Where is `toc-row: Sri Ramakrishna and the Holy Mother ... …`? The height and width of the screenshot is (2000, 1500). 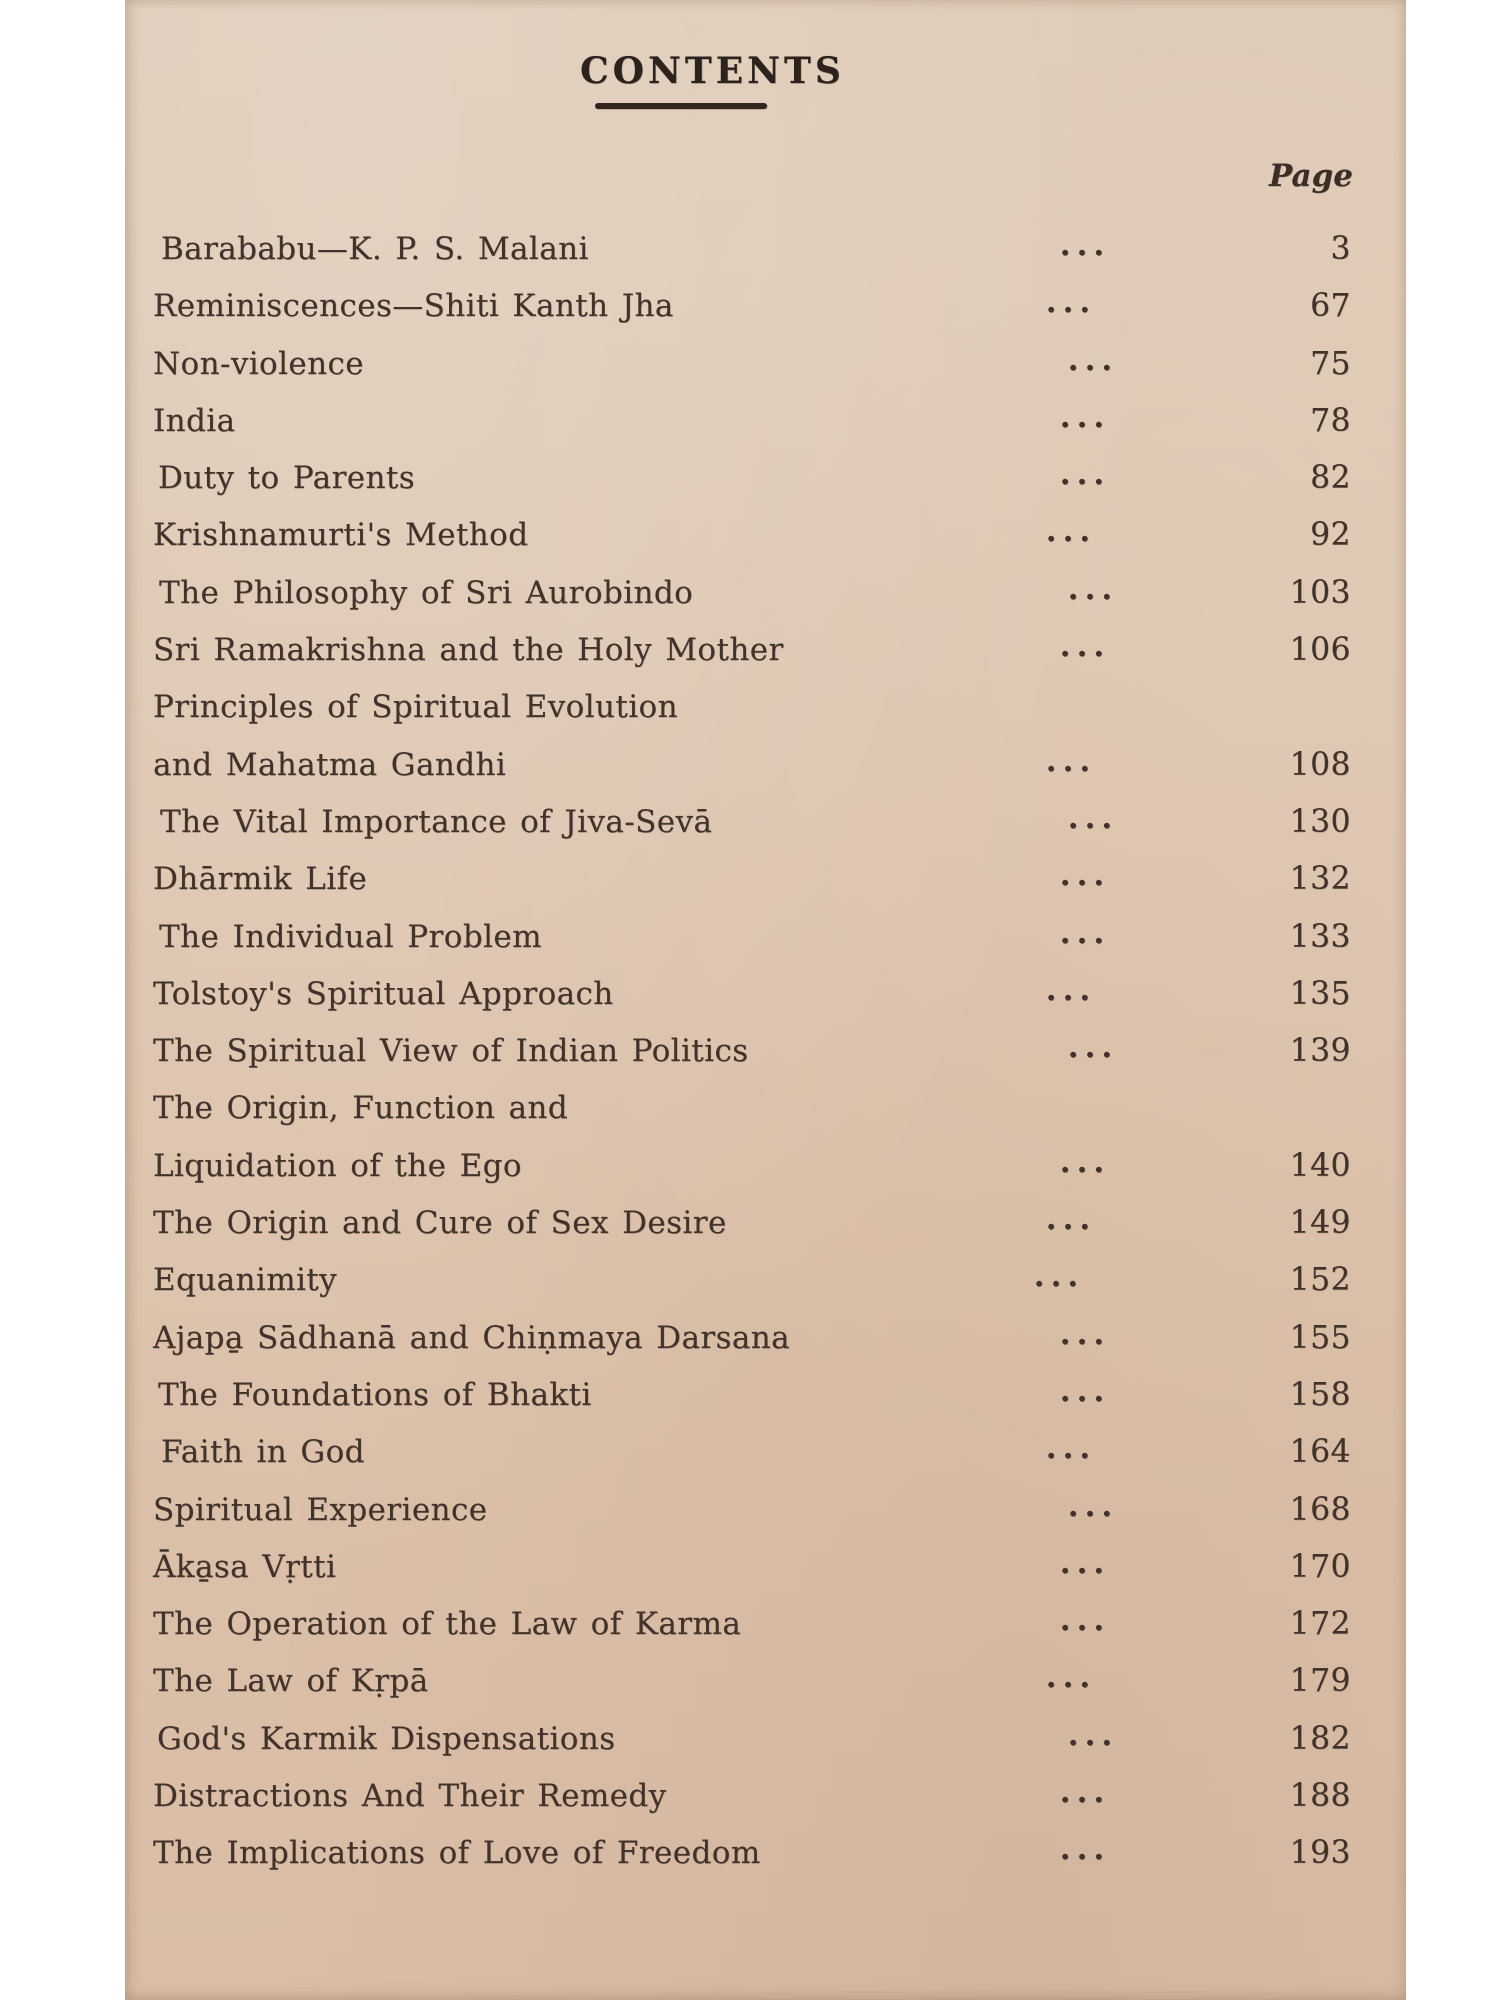
toc-row: Sri Ramakrishna and the Holy Mother ... … is located at coordinates (765, 654).